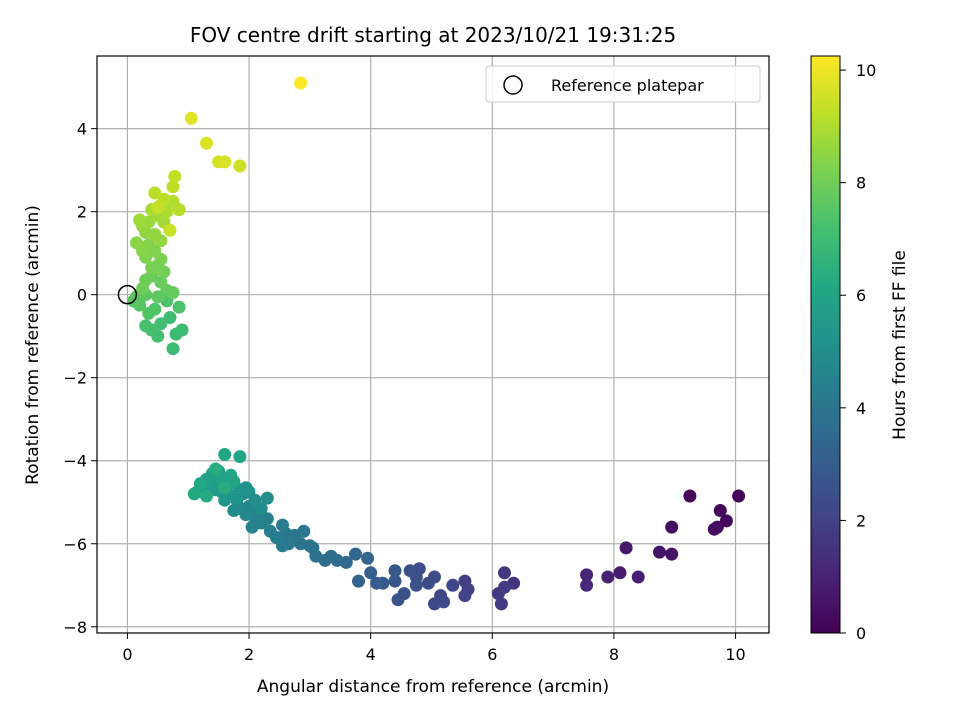  What do you see at coordinates (75, 461) in the screenshot?
I see `y-tick-label: −4` at bounding box center [75, 461].